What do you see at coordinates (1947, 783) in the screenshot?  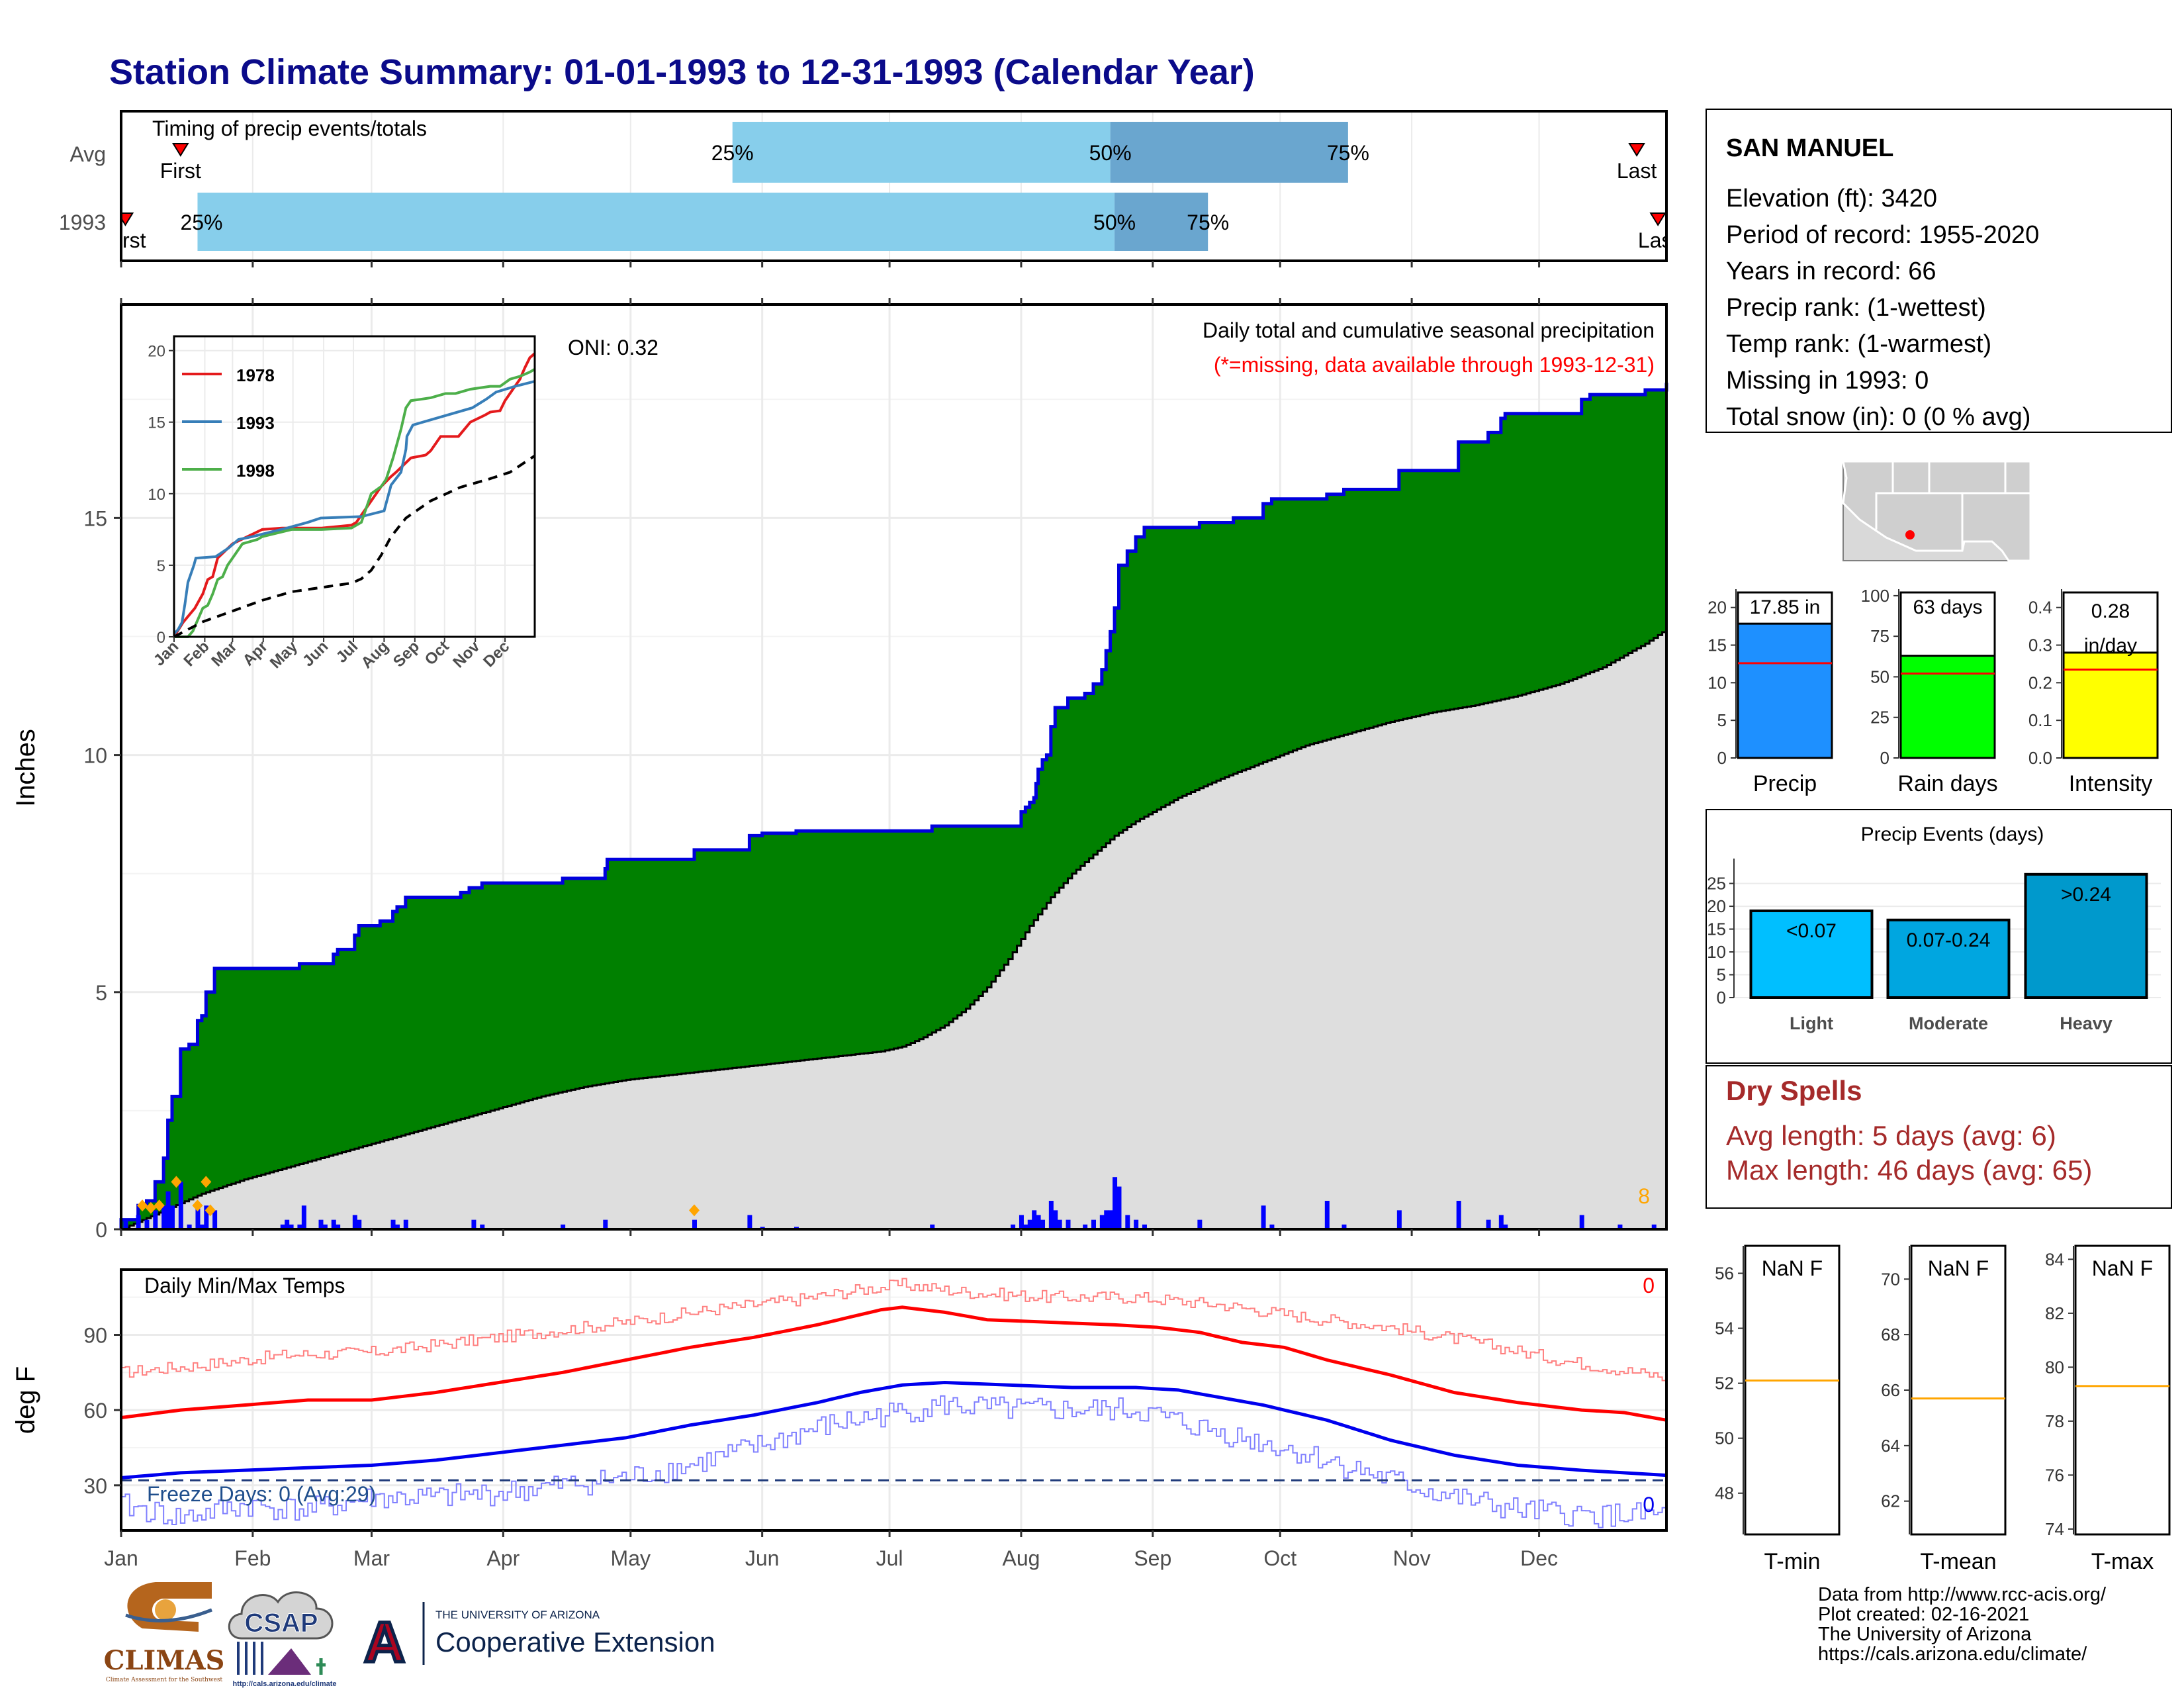 I see `station-bar-x-label: Rain days` at bounding box center [1947, 783].